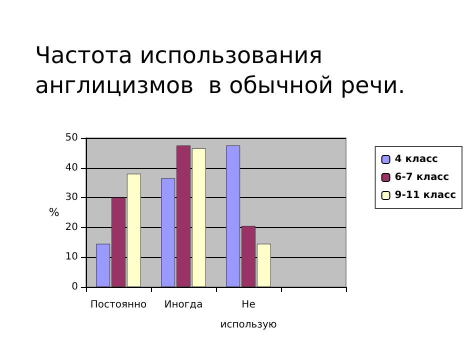  What do you see at coordinates (54, 212) in the screenshot?
I see `y-axis-title: %` at bounding box center [54, 212].